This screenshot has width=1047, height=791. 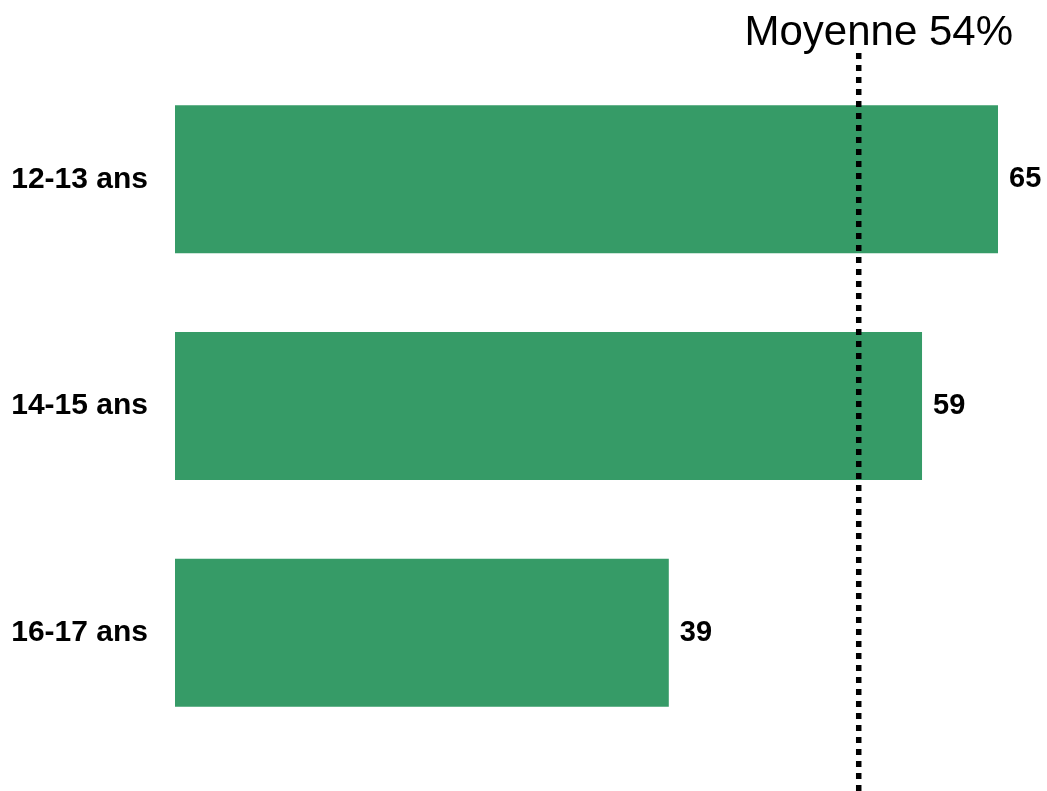 I want to click on data-label: 39, so click(x=696, y=630).